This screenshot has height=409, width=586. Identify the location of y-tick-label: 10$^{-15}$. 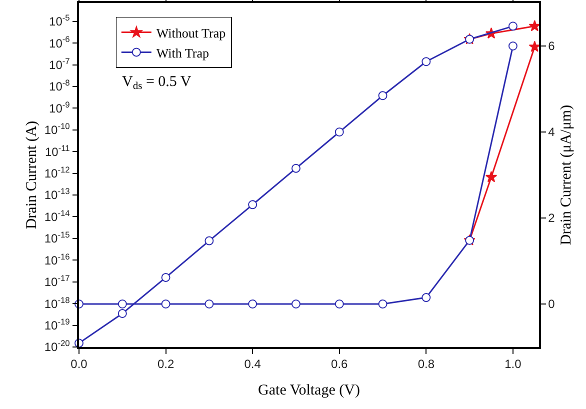
(57, 238).